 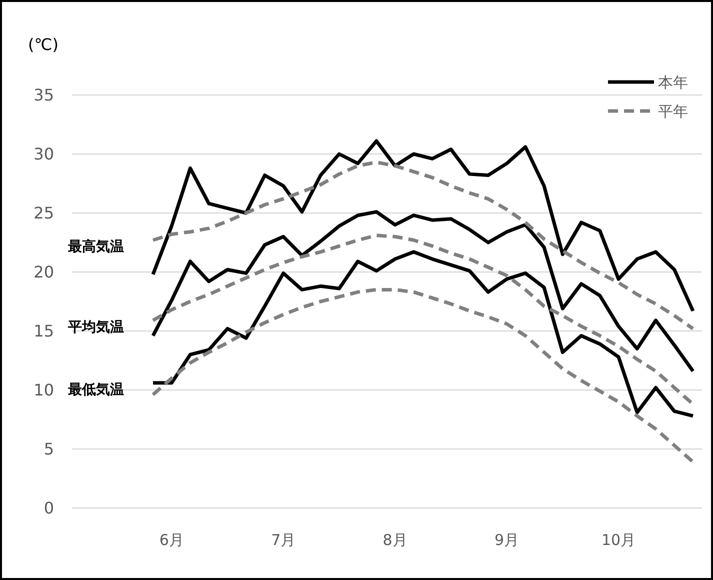 I want to click on x-tick-label: 7月, so click(x=283, y=540).